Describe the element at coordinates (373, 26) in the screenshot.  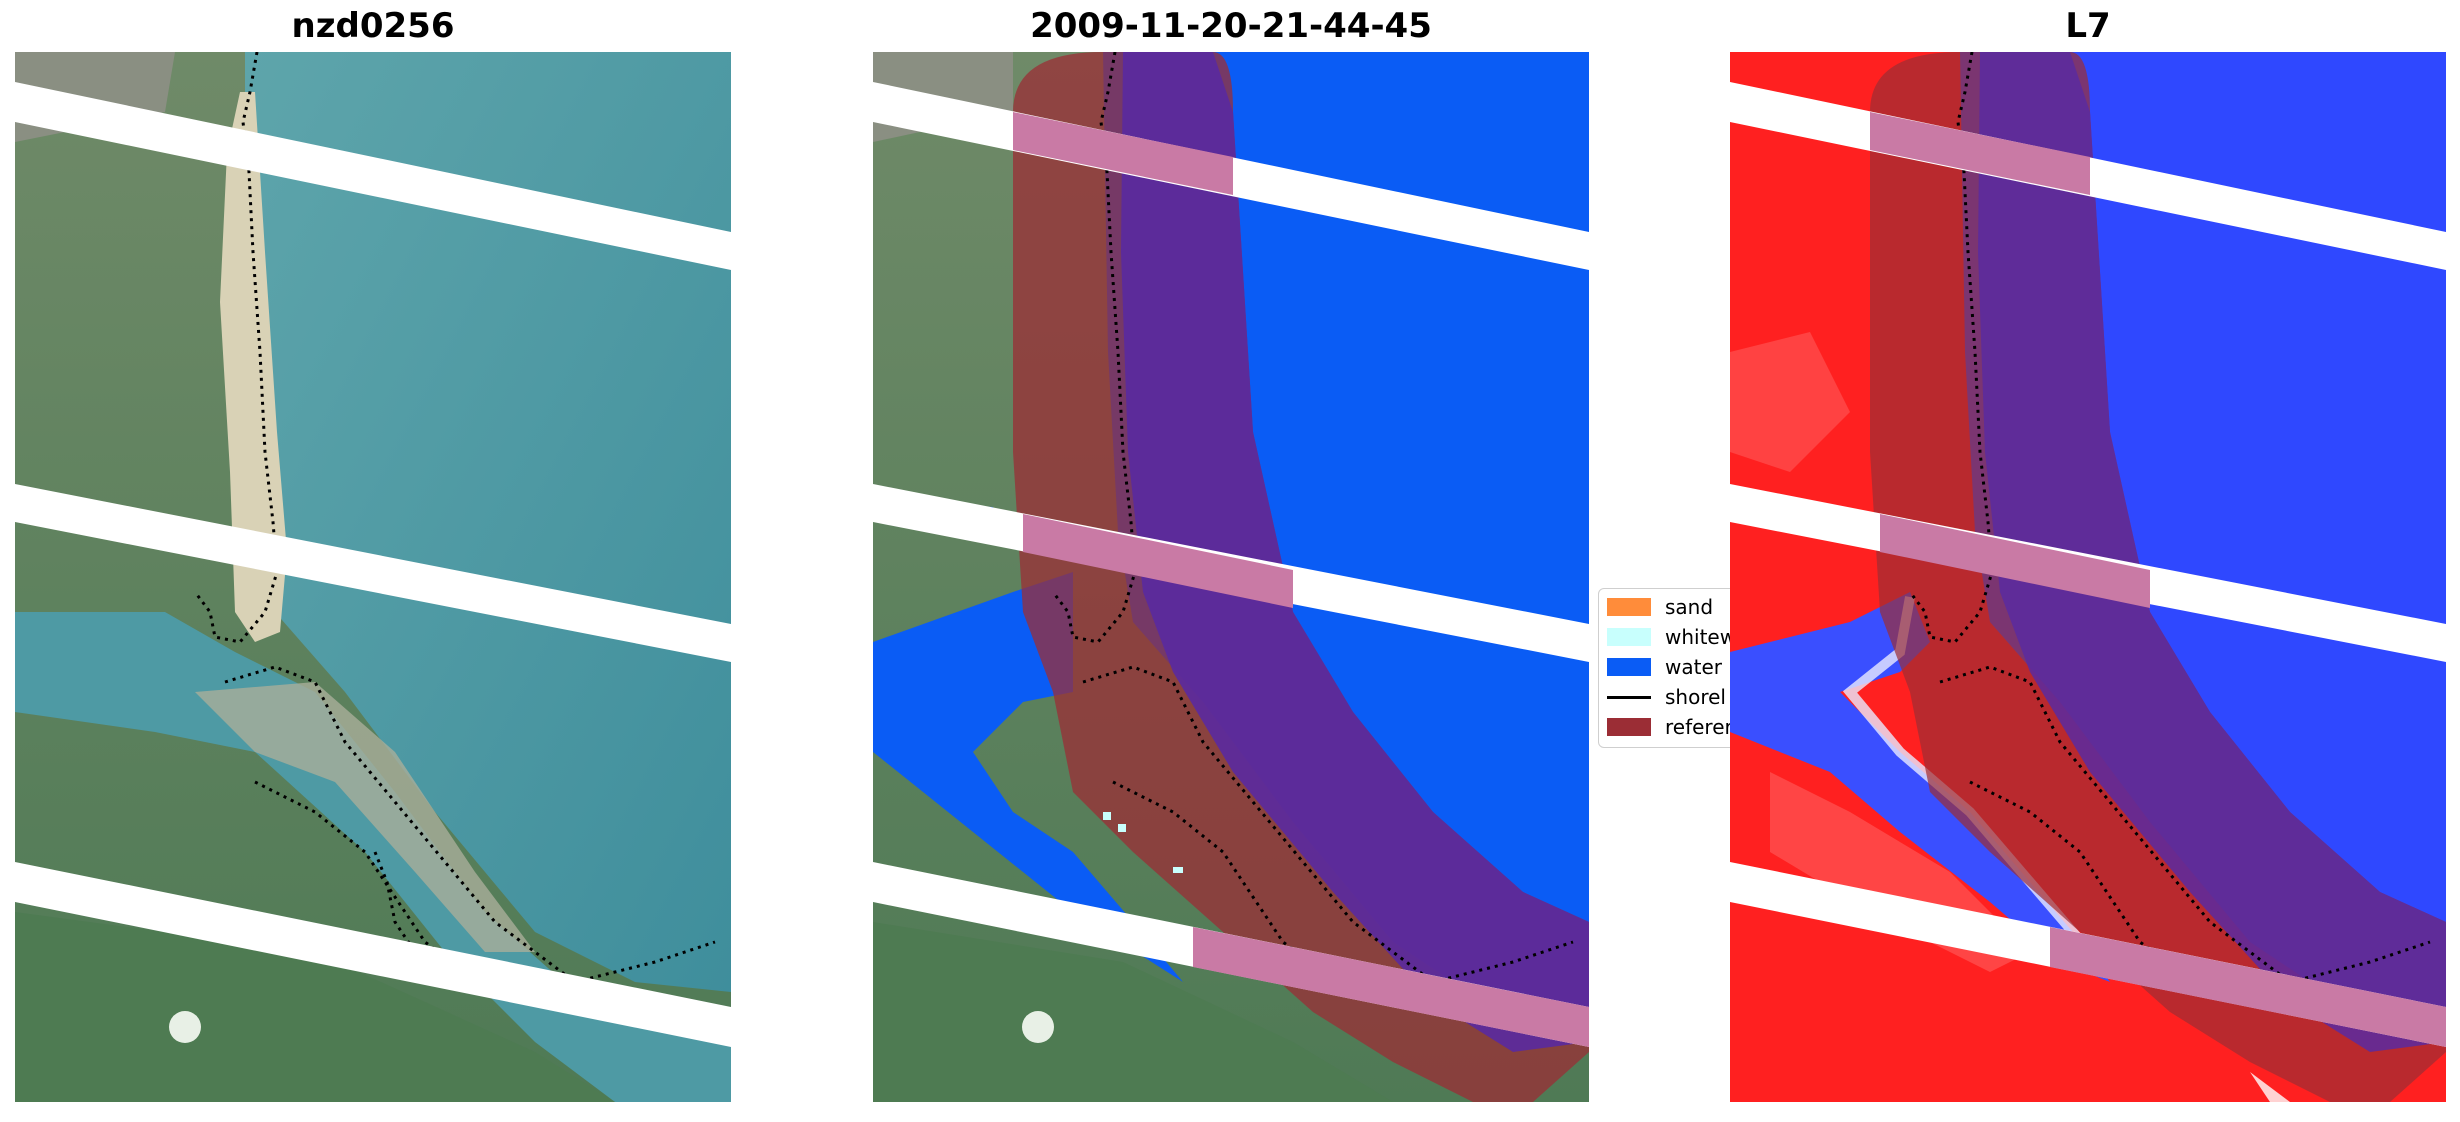
I see `panel-title-rgb: nzd0256` at that location.